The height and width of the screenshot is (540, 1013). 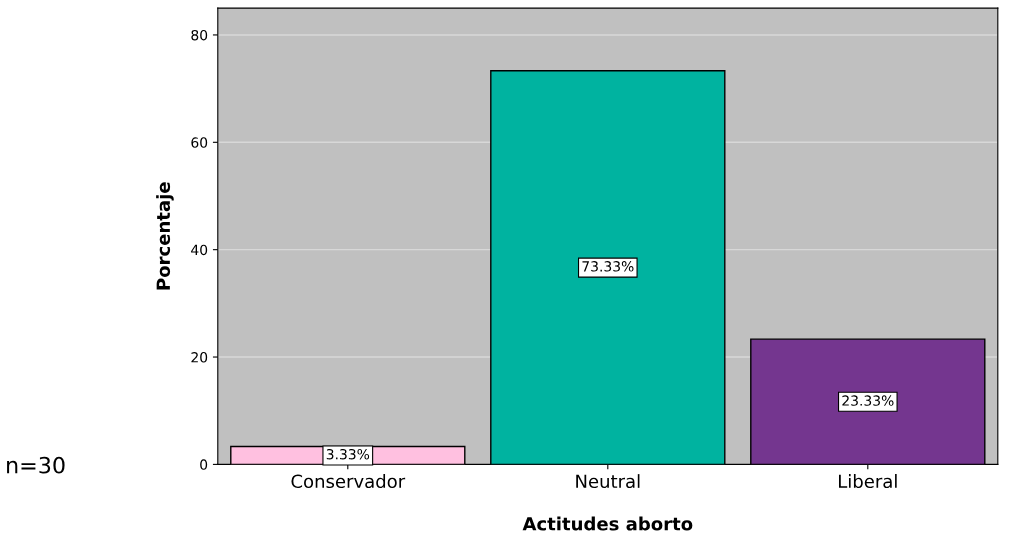 What do you see at coordinates (868, 481) in the screenshot?
I see `x-tick-label: Liberal` at bounding box center [868, 481].